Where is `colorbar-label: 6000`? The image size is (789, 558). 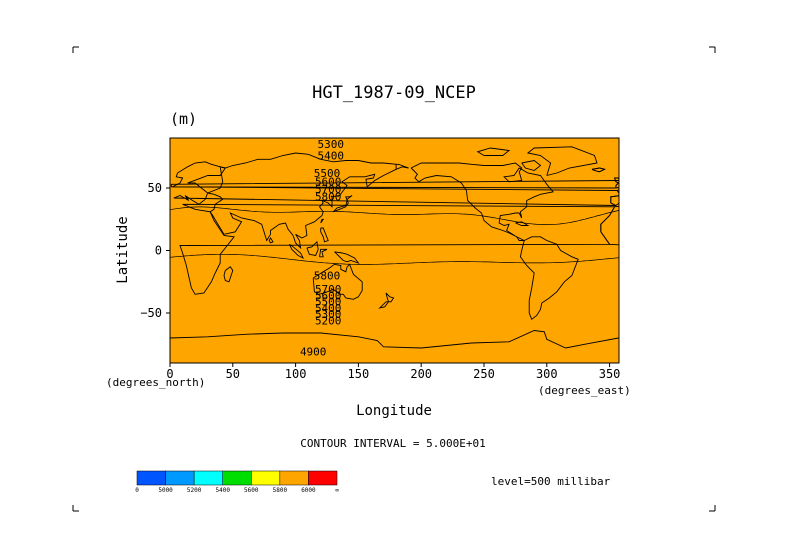 colorbar-label: 6000 is located at coordinates (308, 490).